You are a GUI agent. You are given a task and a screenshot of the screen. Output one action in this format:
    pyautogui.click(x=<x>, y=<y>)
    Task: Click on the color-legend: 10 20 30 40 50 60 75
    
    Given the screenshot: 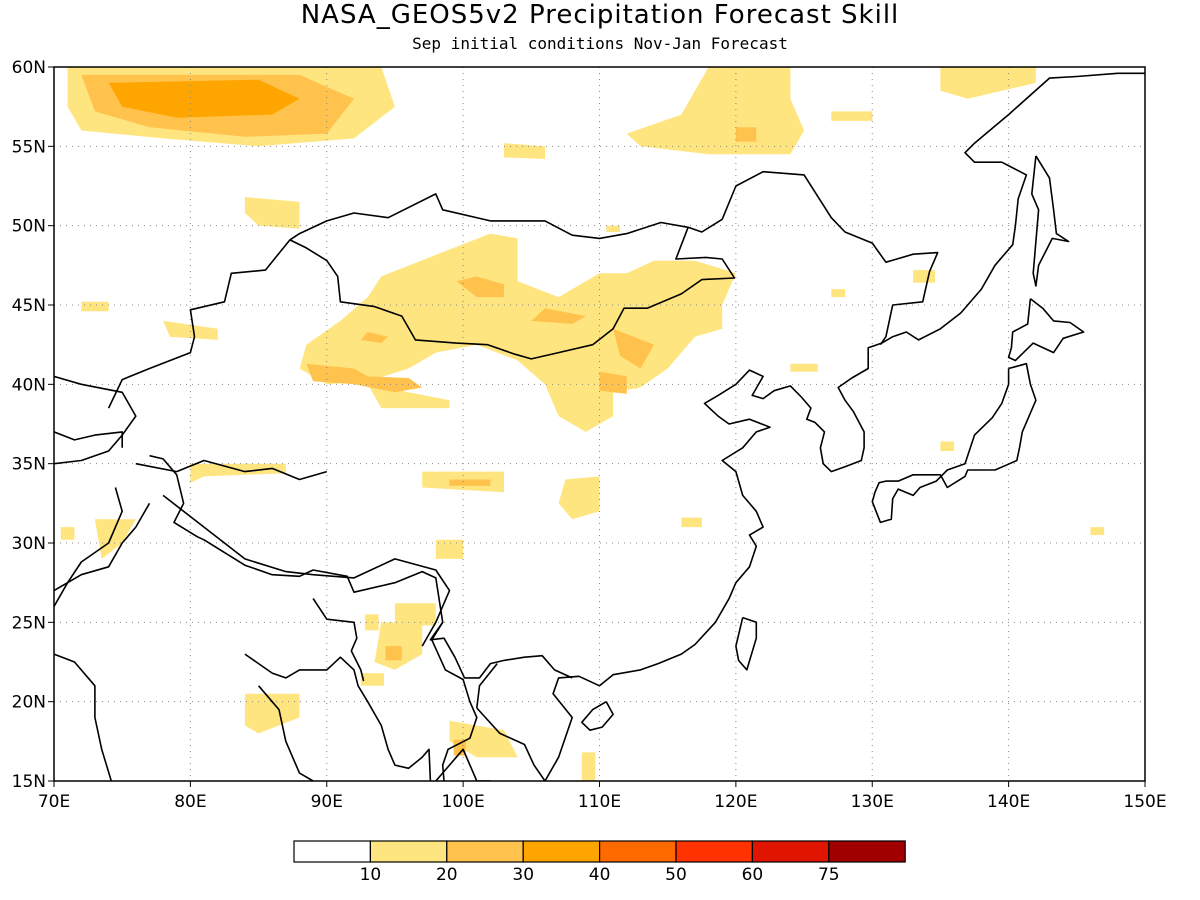 What is the action you would take?
    pyautogui.click(x=599, y=862)
    